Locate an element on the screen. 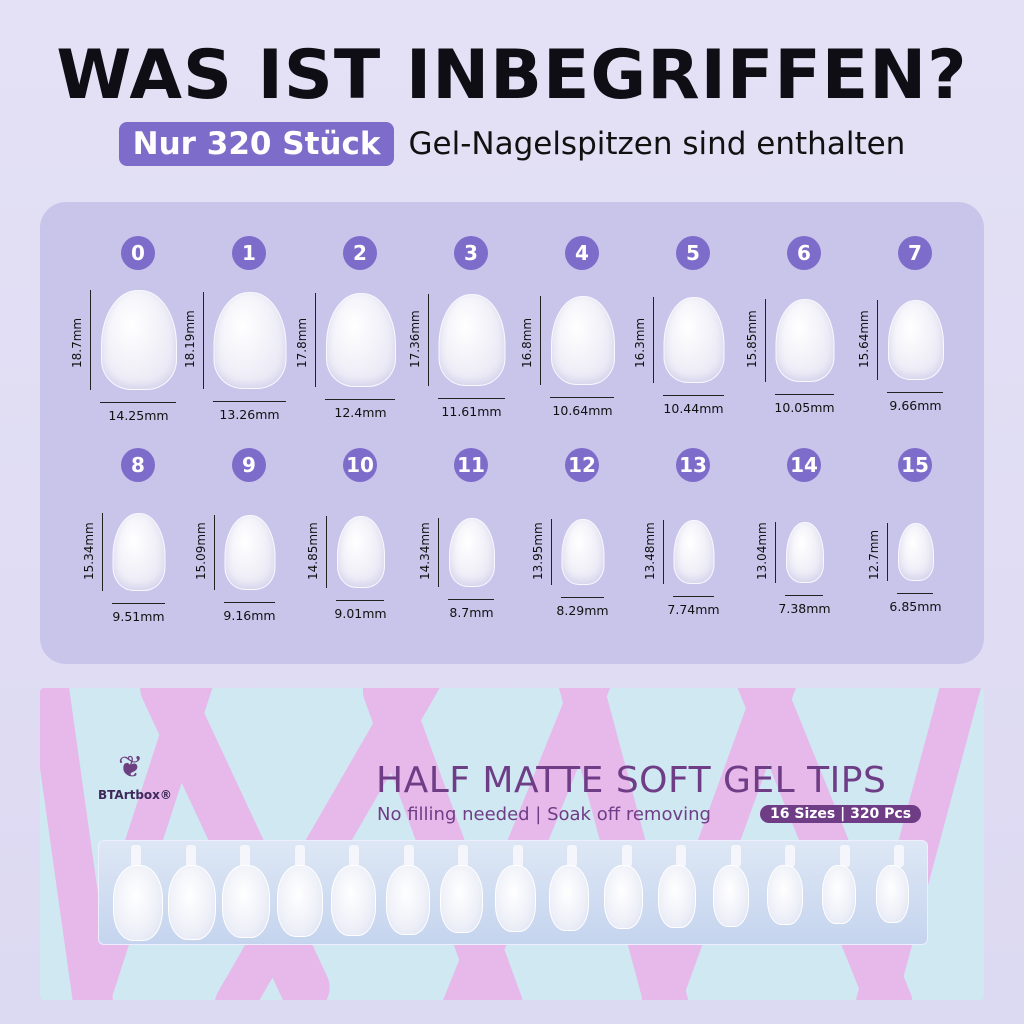  width-label: 10.64mm is located at coordinates (582, 410).